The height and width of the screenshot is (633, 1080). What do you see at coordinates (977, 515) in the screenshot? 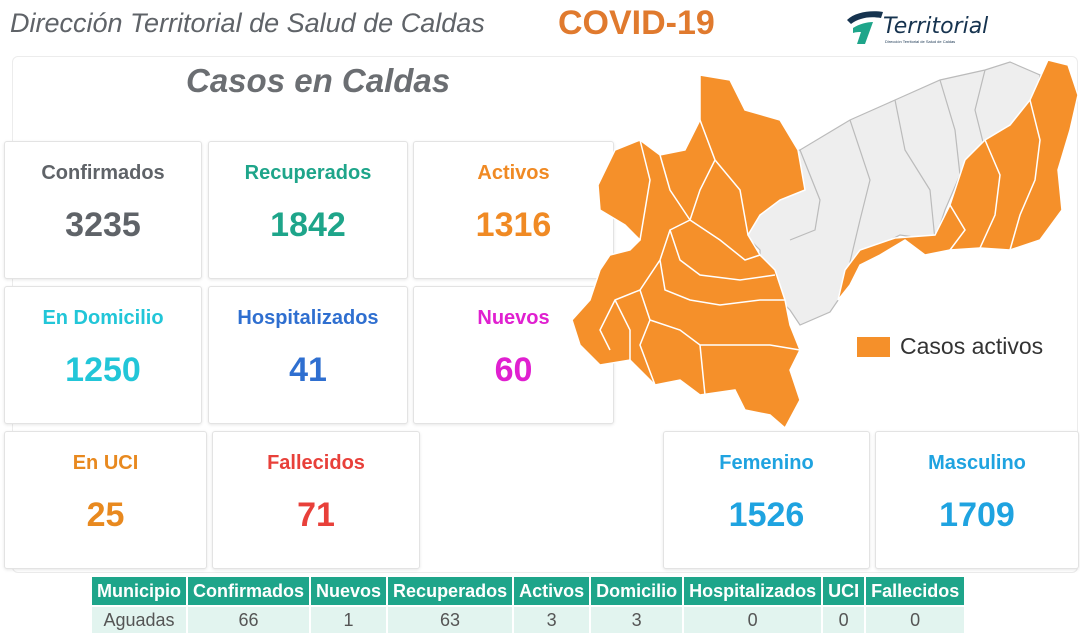
I see `masculino-value: 1709` at bounding box center [977, 515].